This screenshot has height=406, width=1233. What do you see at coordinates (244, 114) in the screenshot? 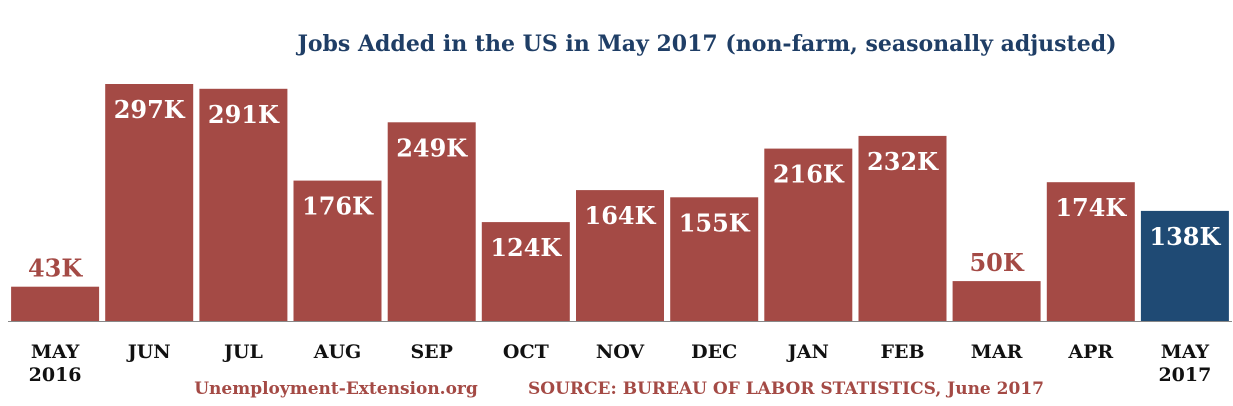
I see `bar-value-label-2: 291K` at bounding box center [244, 114].